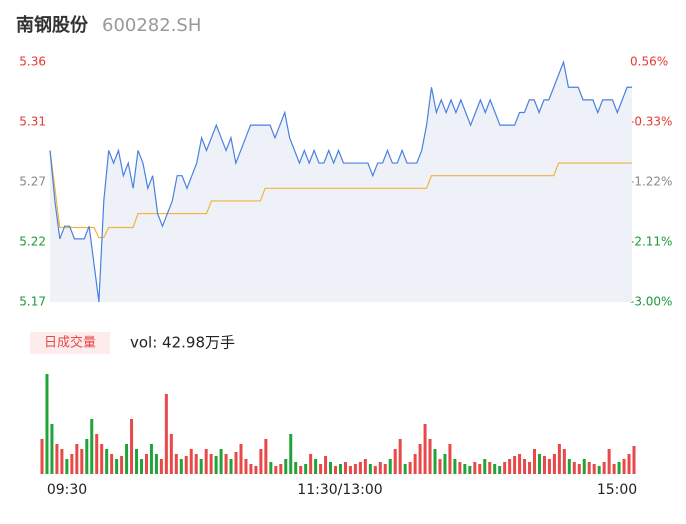 The width and height of the screenshot is (686, 524). Describe the element at coordinates (67, 490) in the screenshot. I see `x-tick-label: 09:30` at that location.